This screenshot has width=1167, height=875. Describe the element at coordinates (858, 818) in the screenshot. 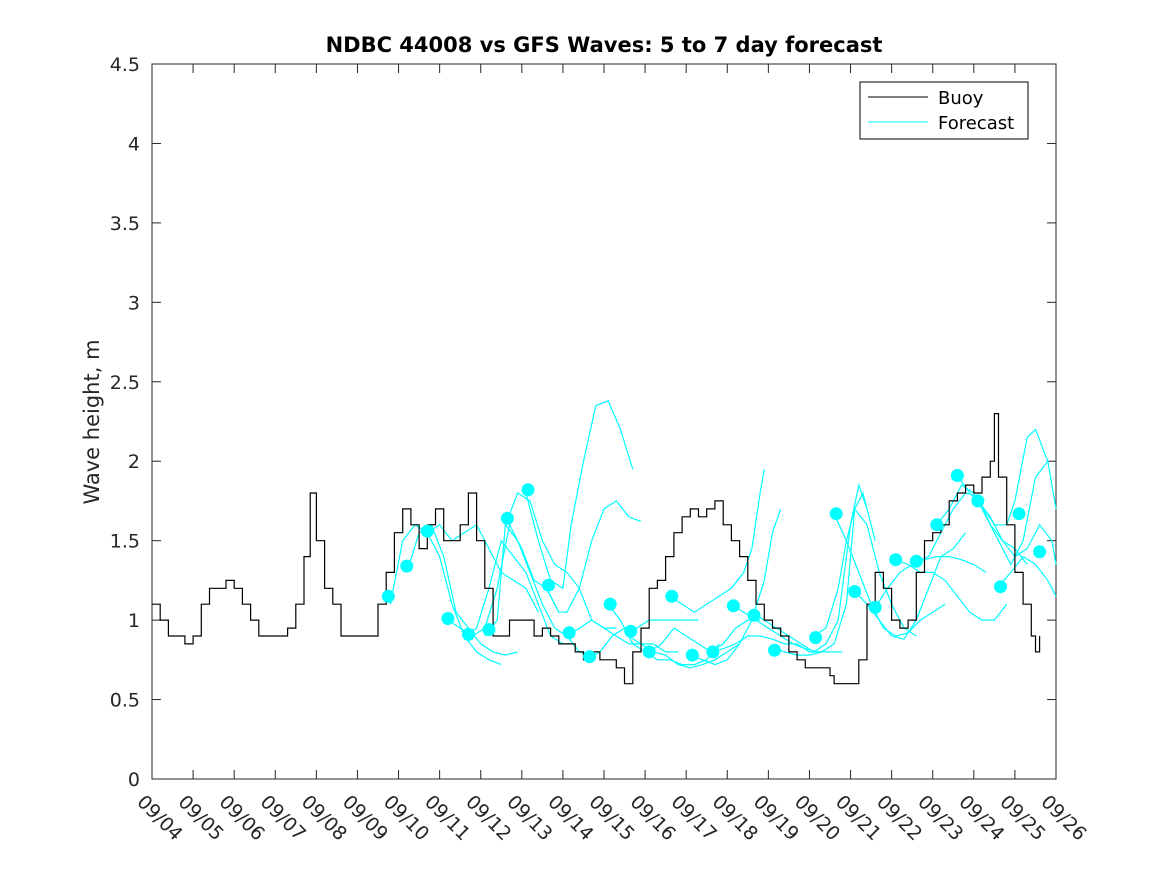

I see `x-tick-label: 09/21` at that location.